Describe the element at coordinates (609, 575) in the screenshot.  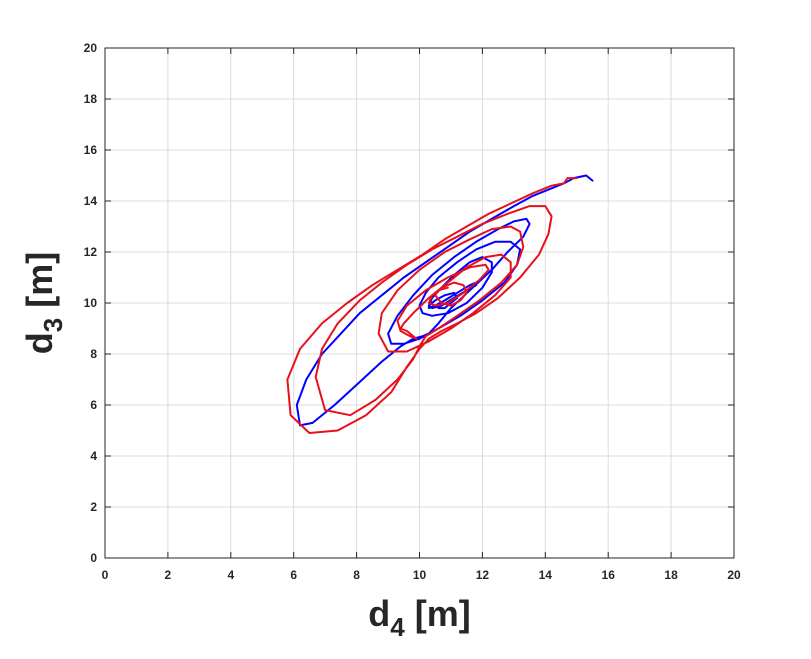
I see `x-tick-label: 16` at that location.